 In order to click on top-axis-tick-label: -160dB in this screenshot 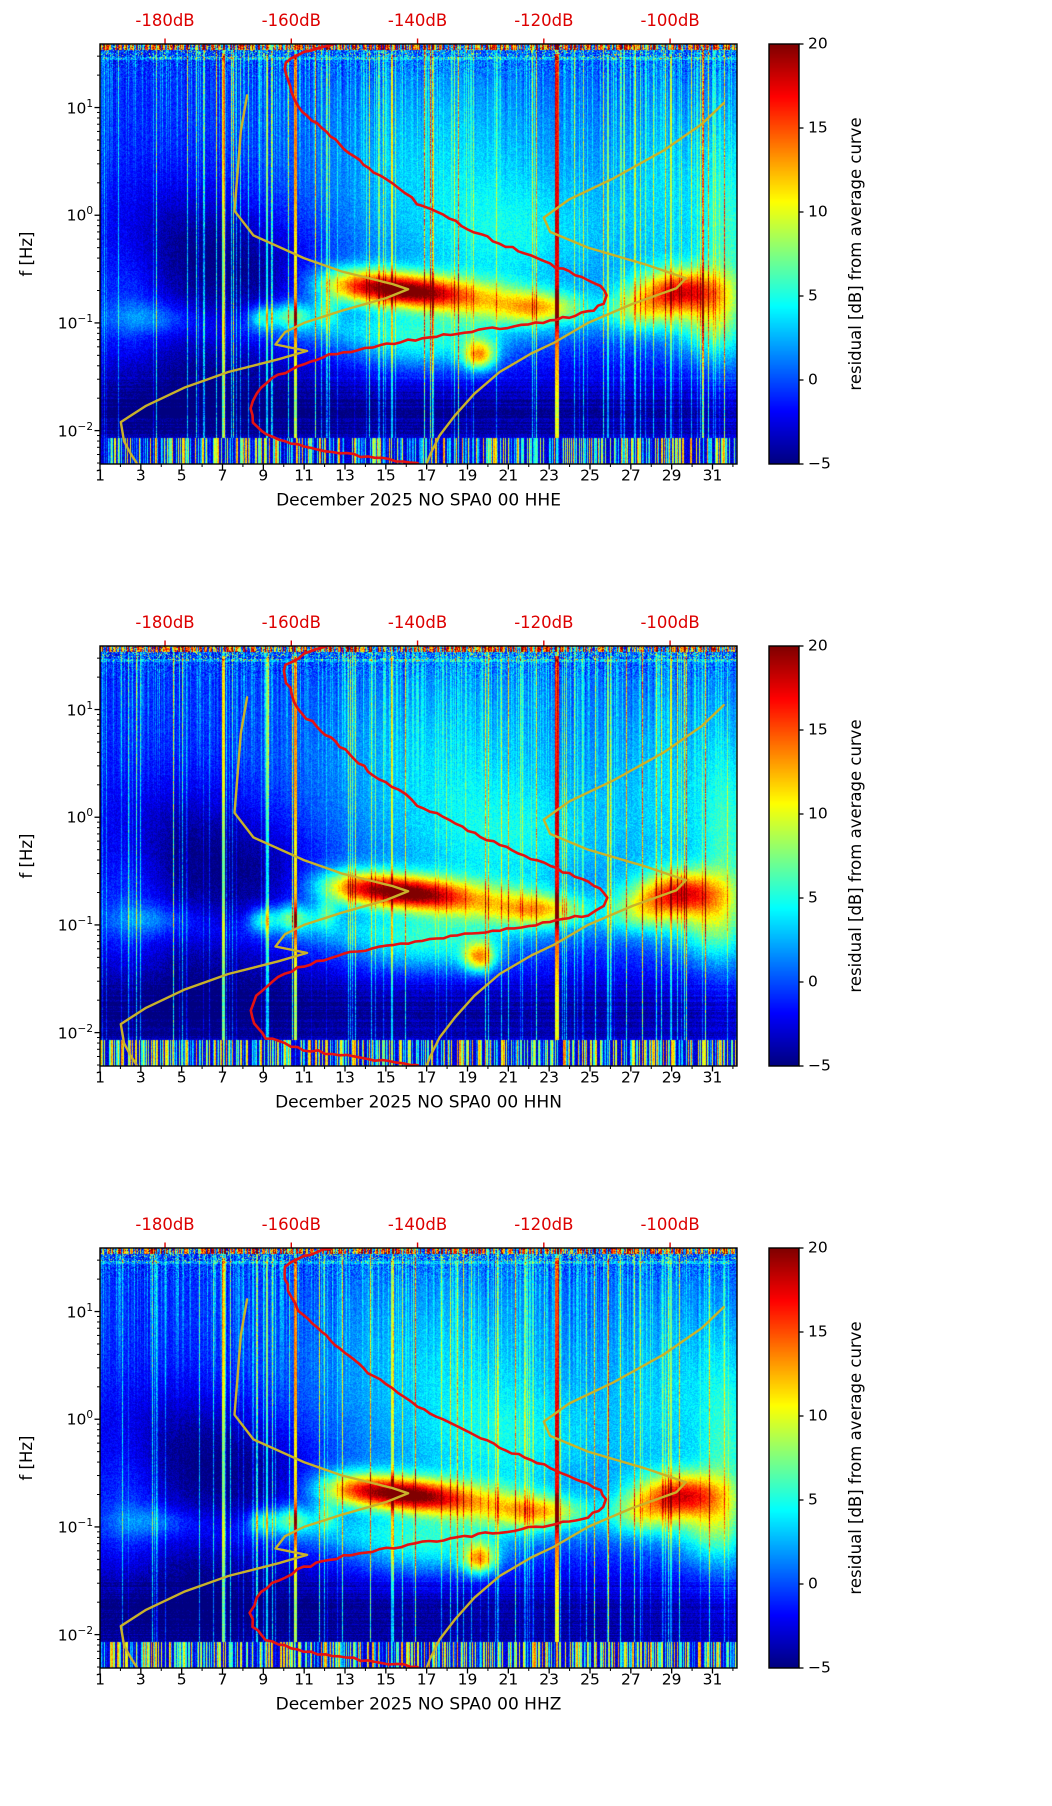, I will do `click(291, 20)`.